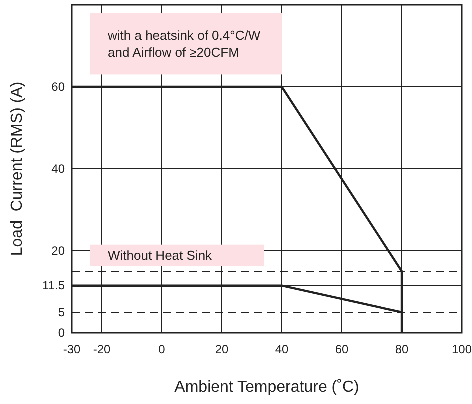 Image resolution: width=472 pixels, height=404 pixels. I want to click on y-tick-label: 20, so click(59, 251).